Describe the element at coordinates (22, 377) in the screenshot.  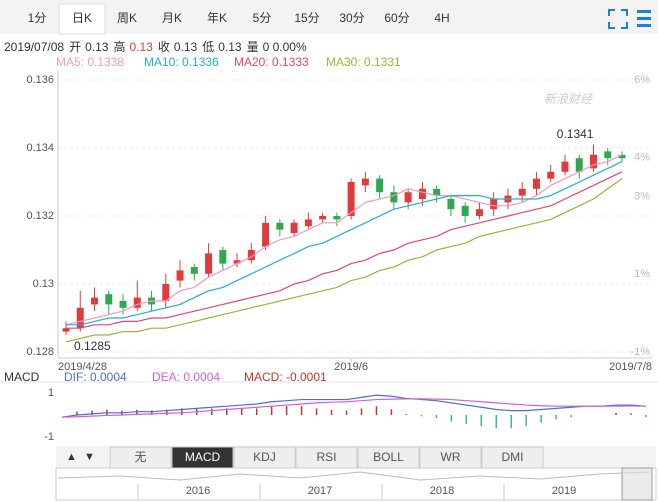
I see `macd-title: MACD` at that location.